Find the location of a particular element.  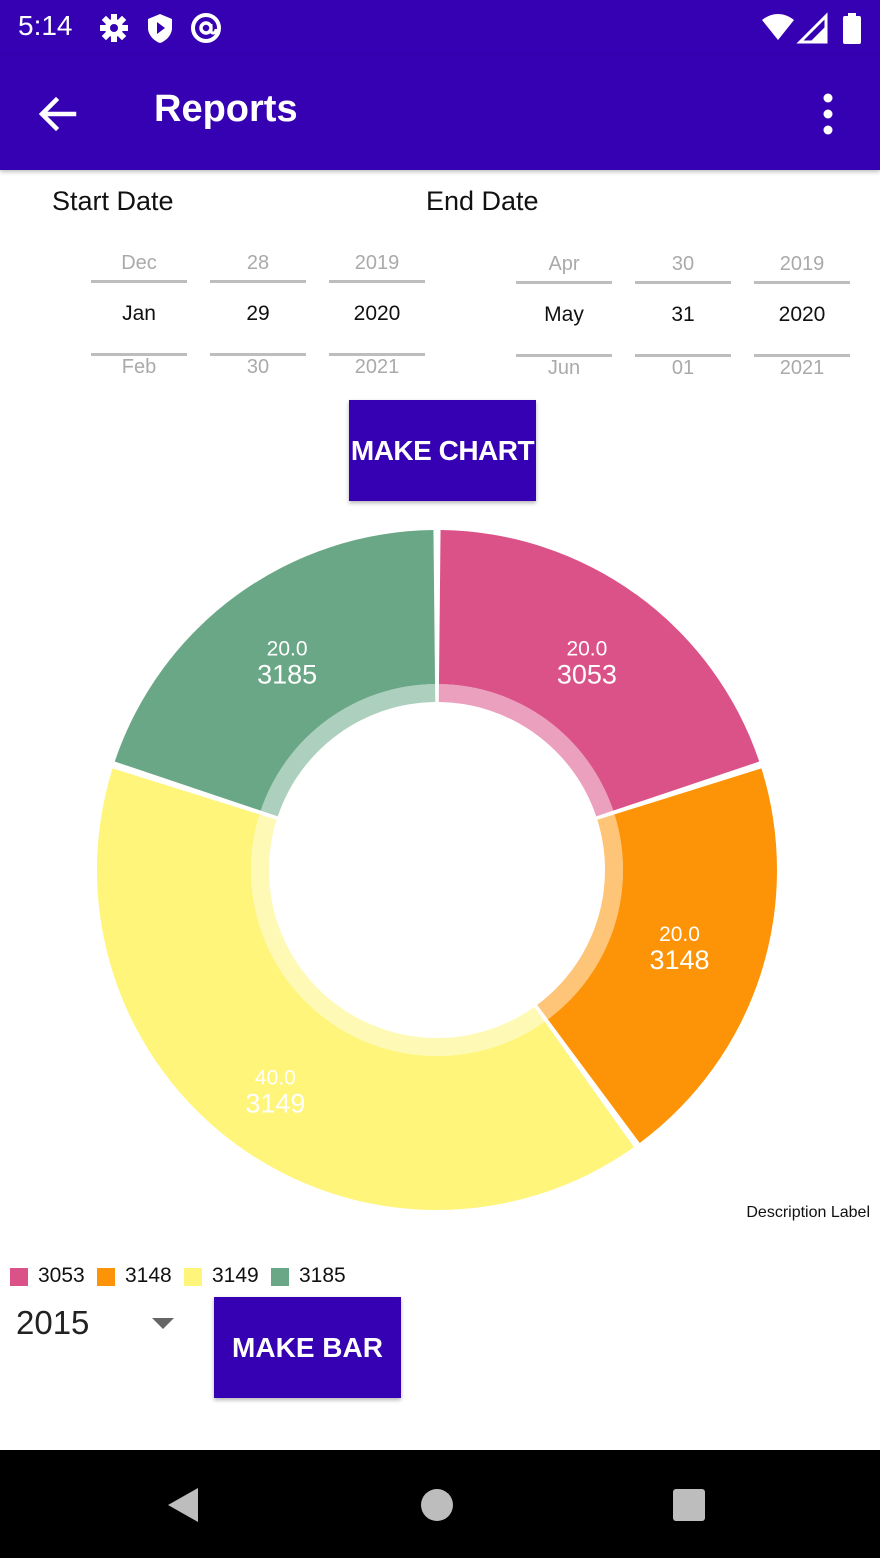

start-month-picker: Dec Jan Feb is located at coordinates (139, 317).